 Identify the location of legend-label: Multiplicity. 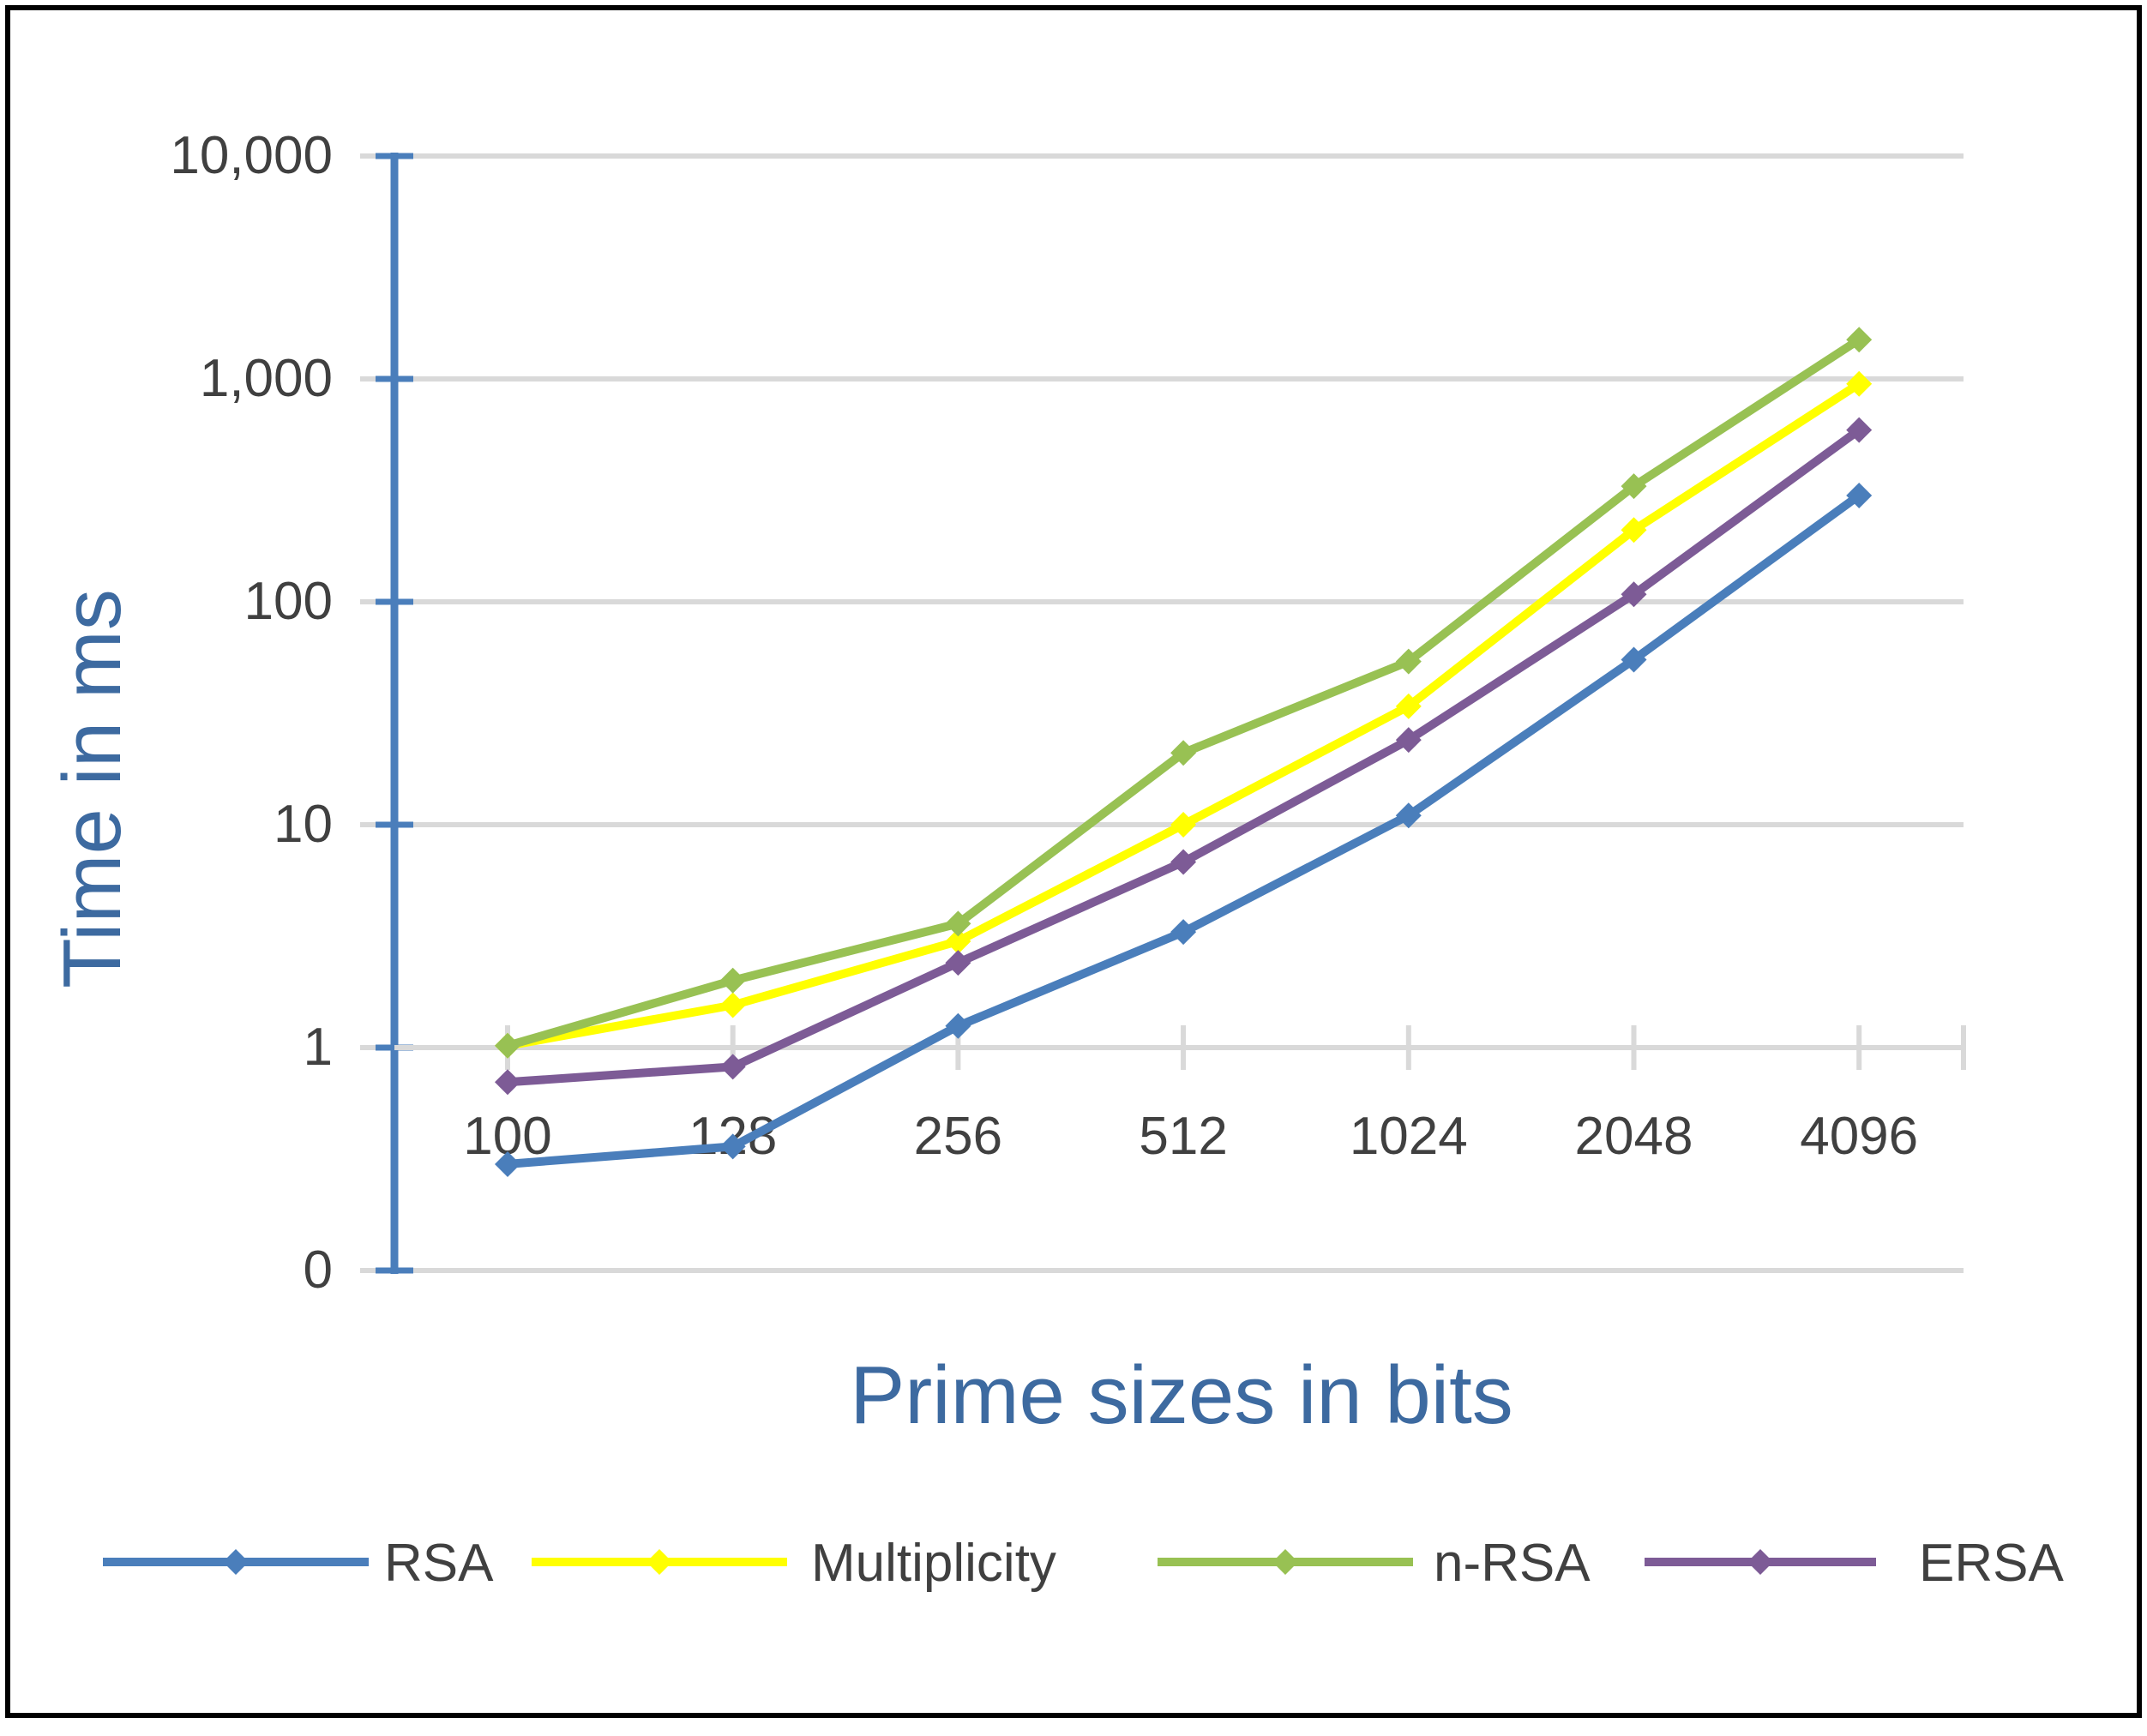
(933, 1563).